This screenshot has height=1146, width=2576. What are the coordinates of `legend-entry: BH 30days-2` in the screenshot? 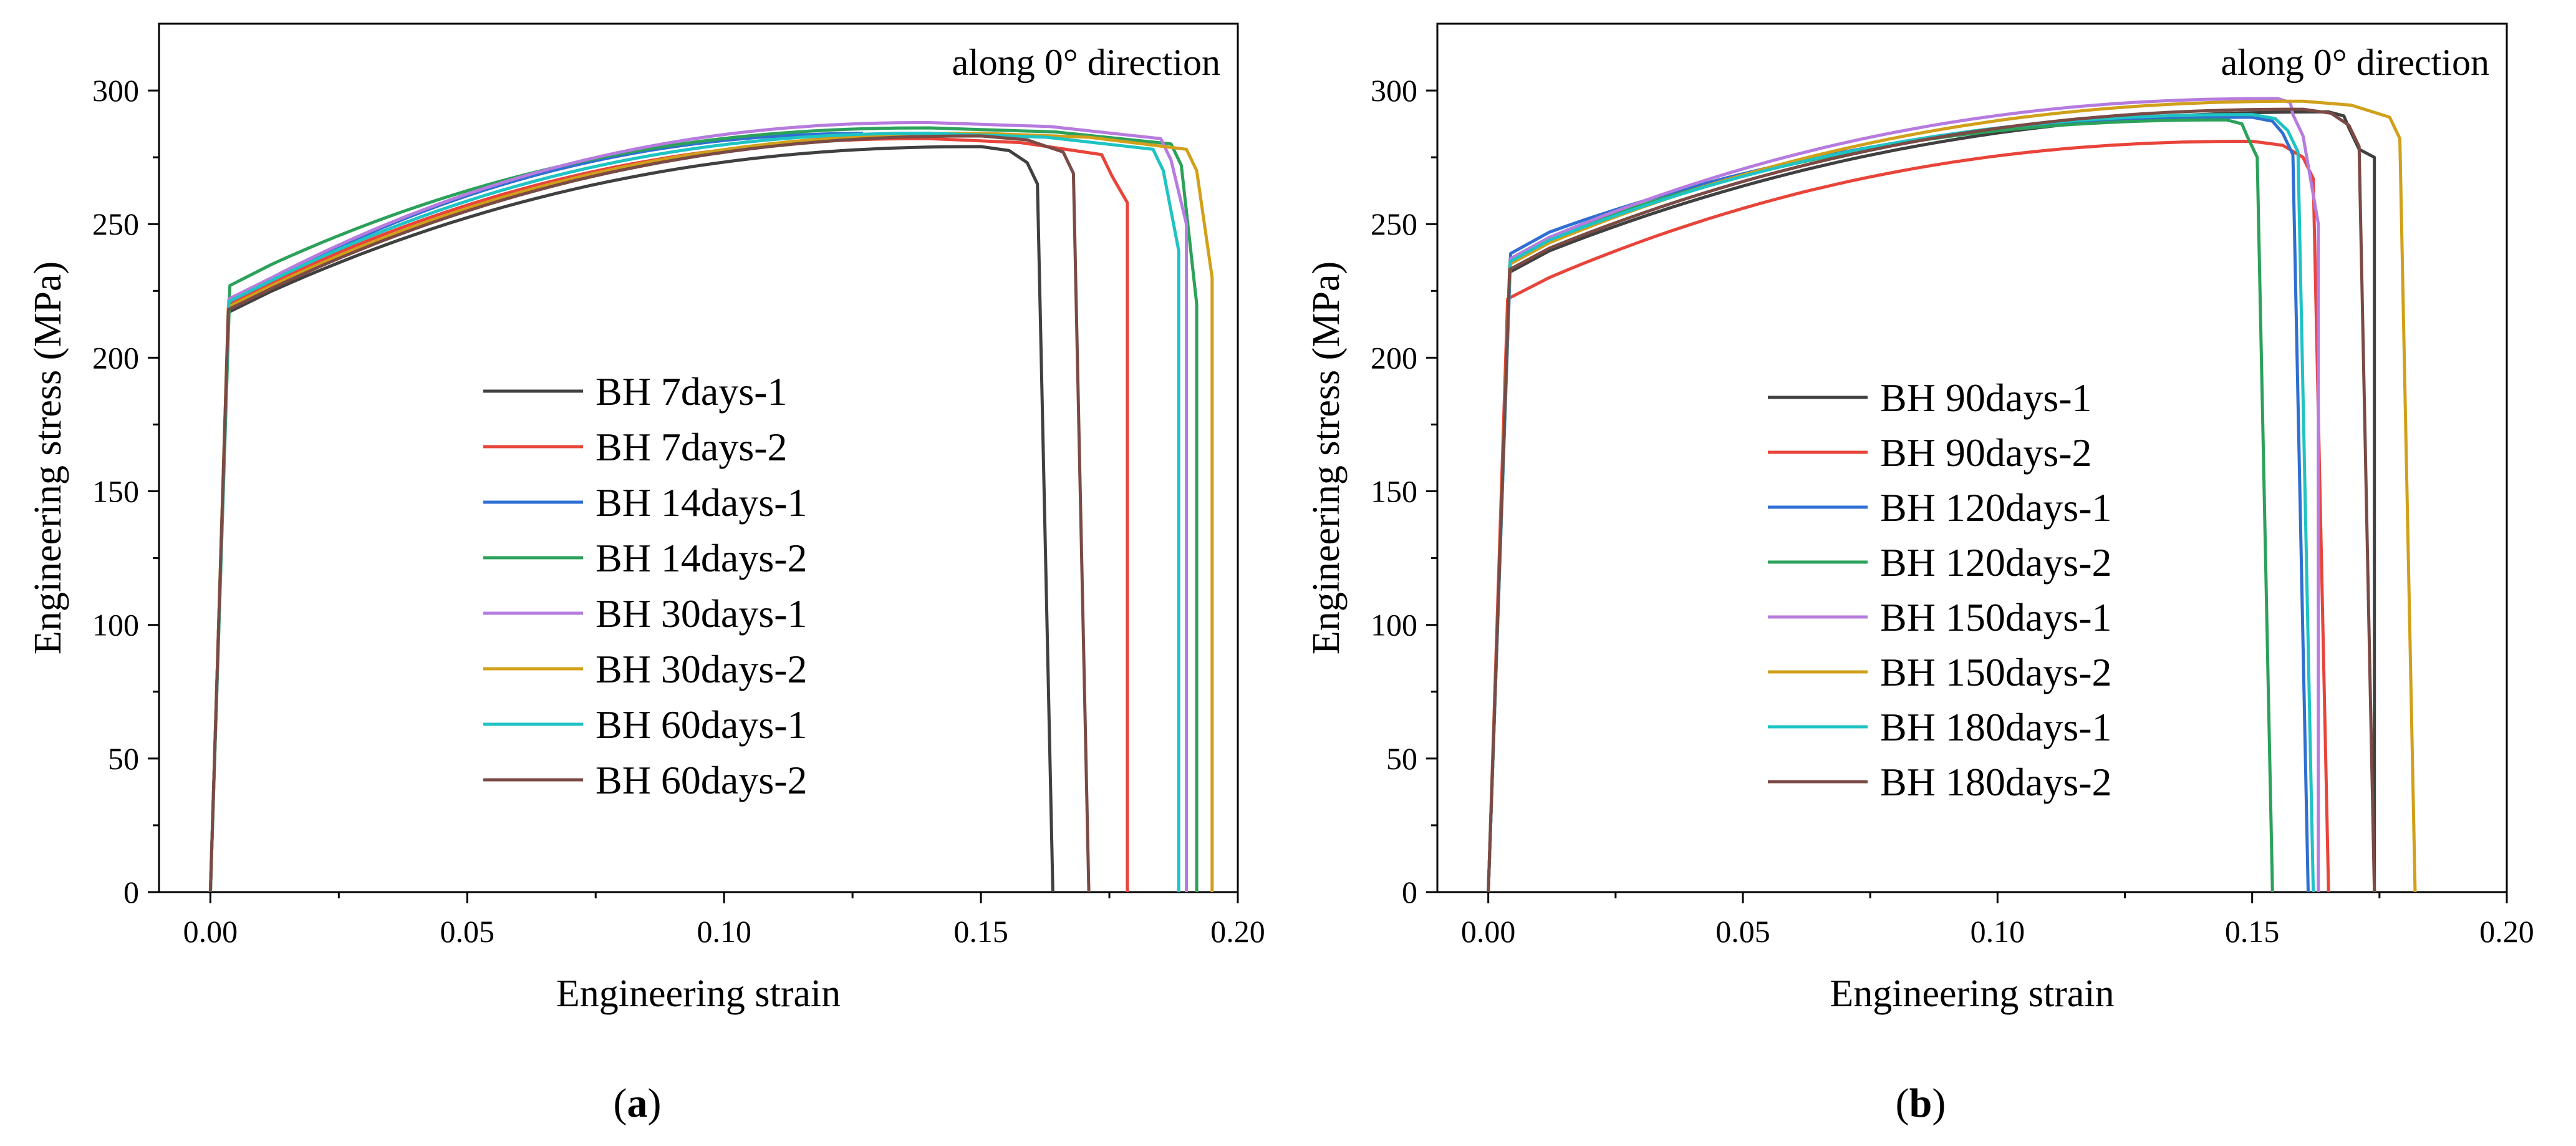 It's located at (702, 669).